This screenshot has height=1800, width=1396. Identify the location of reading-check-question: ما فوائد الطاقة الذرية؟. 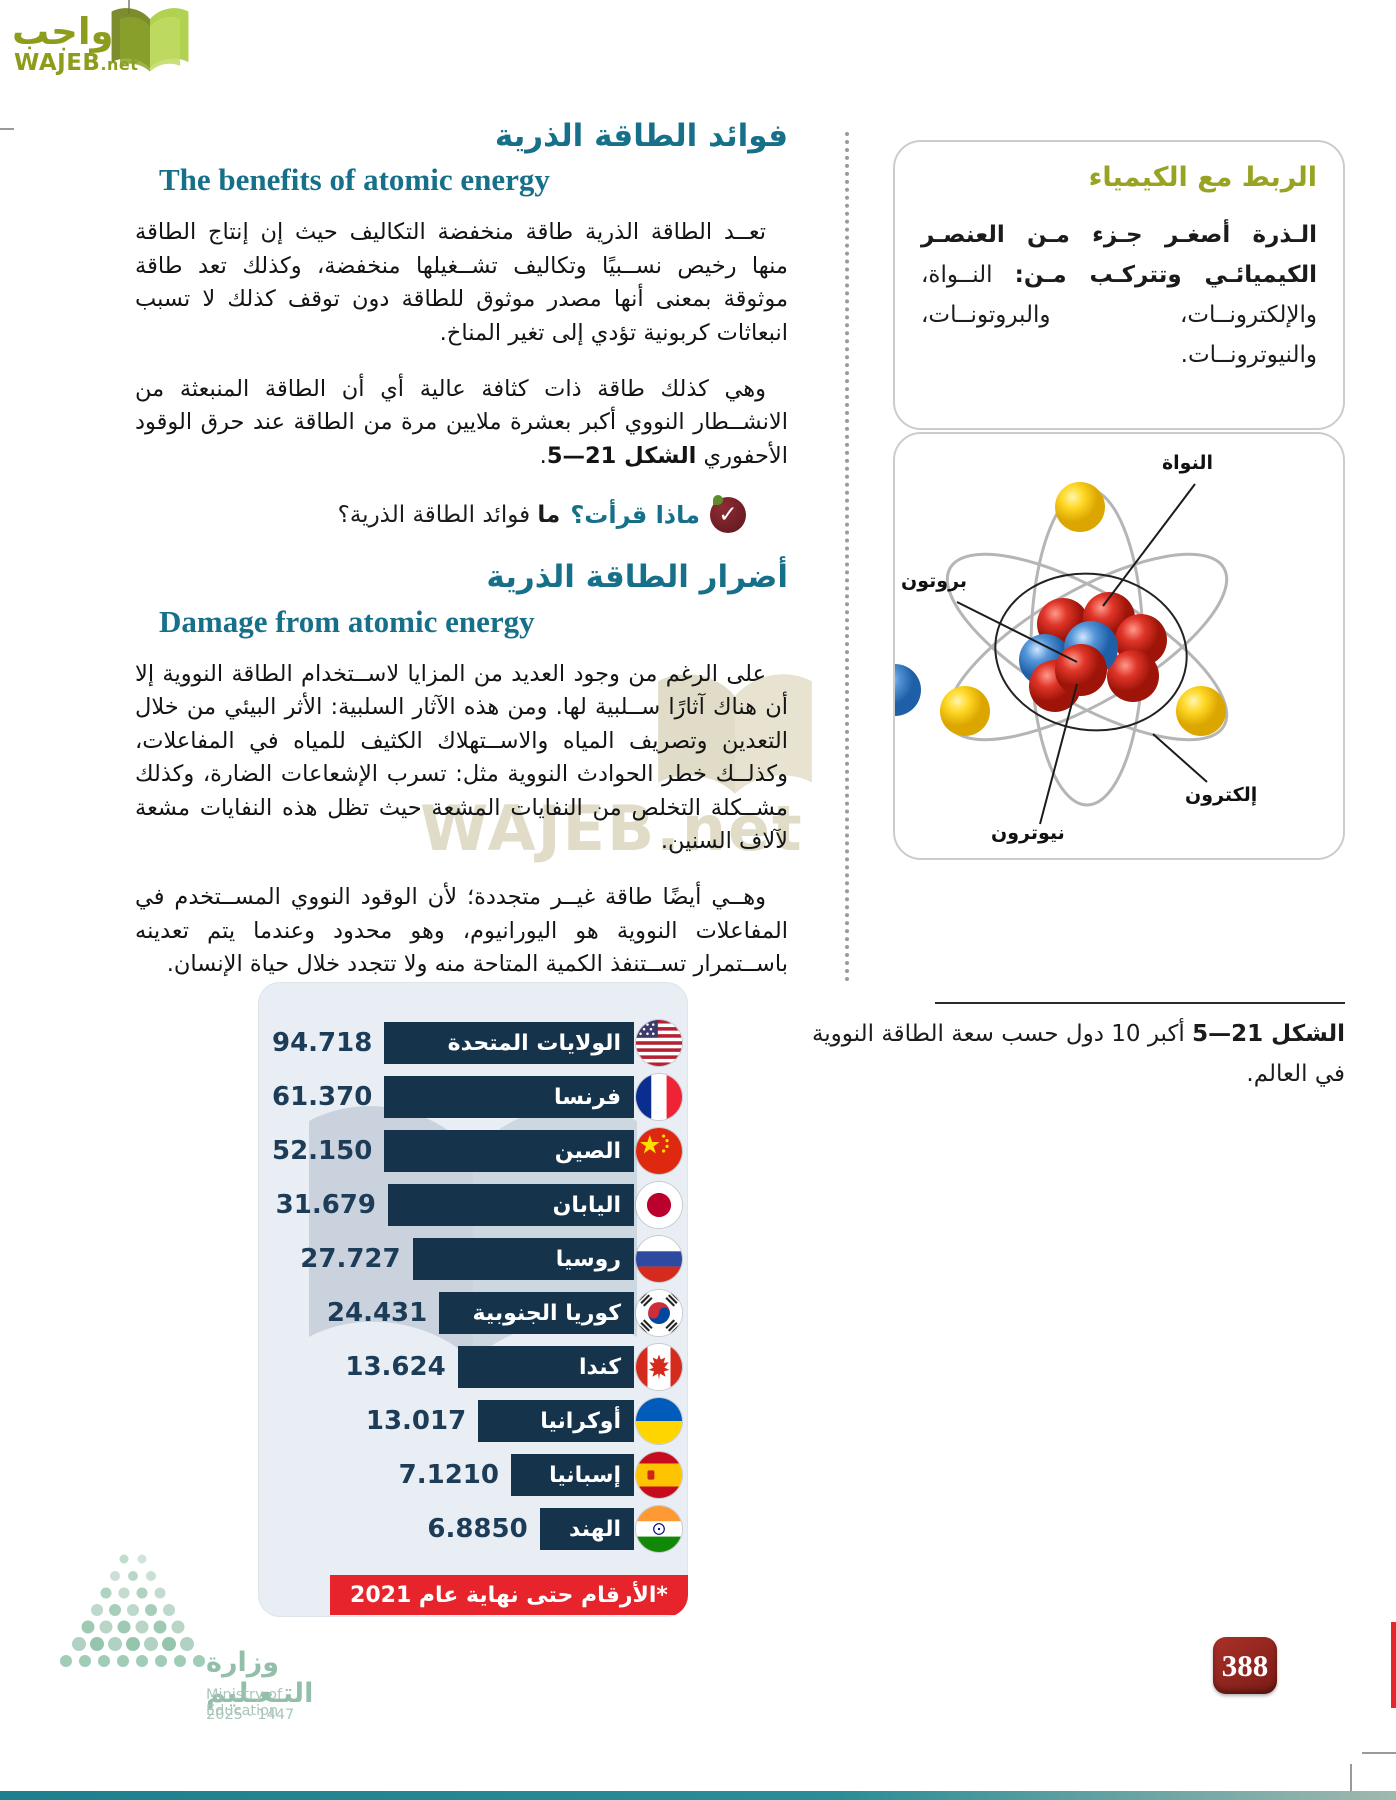
(449, 515).